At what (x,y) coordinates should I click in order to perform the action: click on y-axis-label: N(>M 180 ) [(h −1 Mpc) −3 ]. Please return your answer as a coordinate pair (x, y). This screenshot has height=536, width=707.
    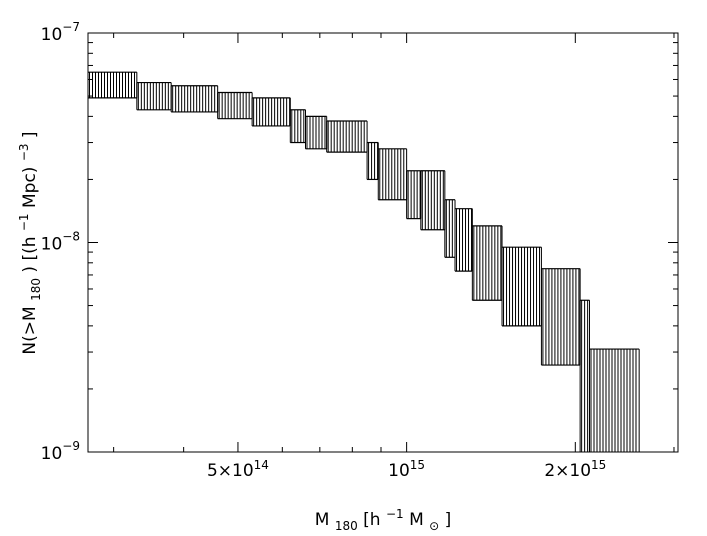
    Looking at the image, I should click on (29, 242).